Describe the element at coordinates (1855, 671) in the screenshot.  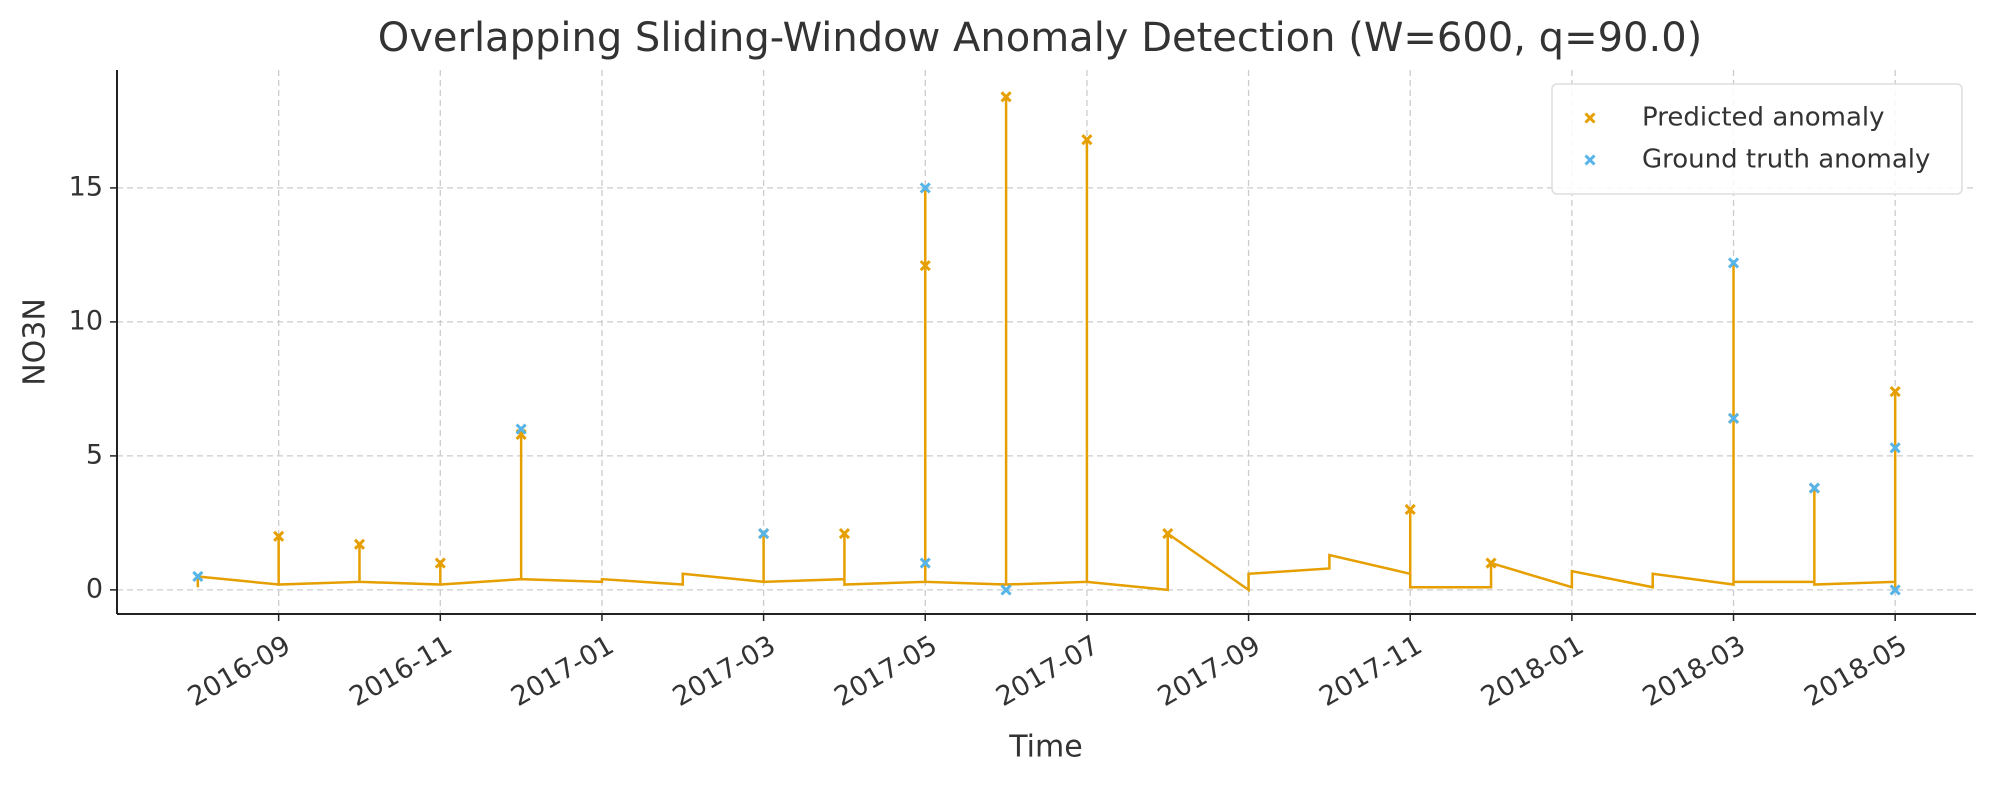
I see `x-tick-label: 2018-05` at that location.